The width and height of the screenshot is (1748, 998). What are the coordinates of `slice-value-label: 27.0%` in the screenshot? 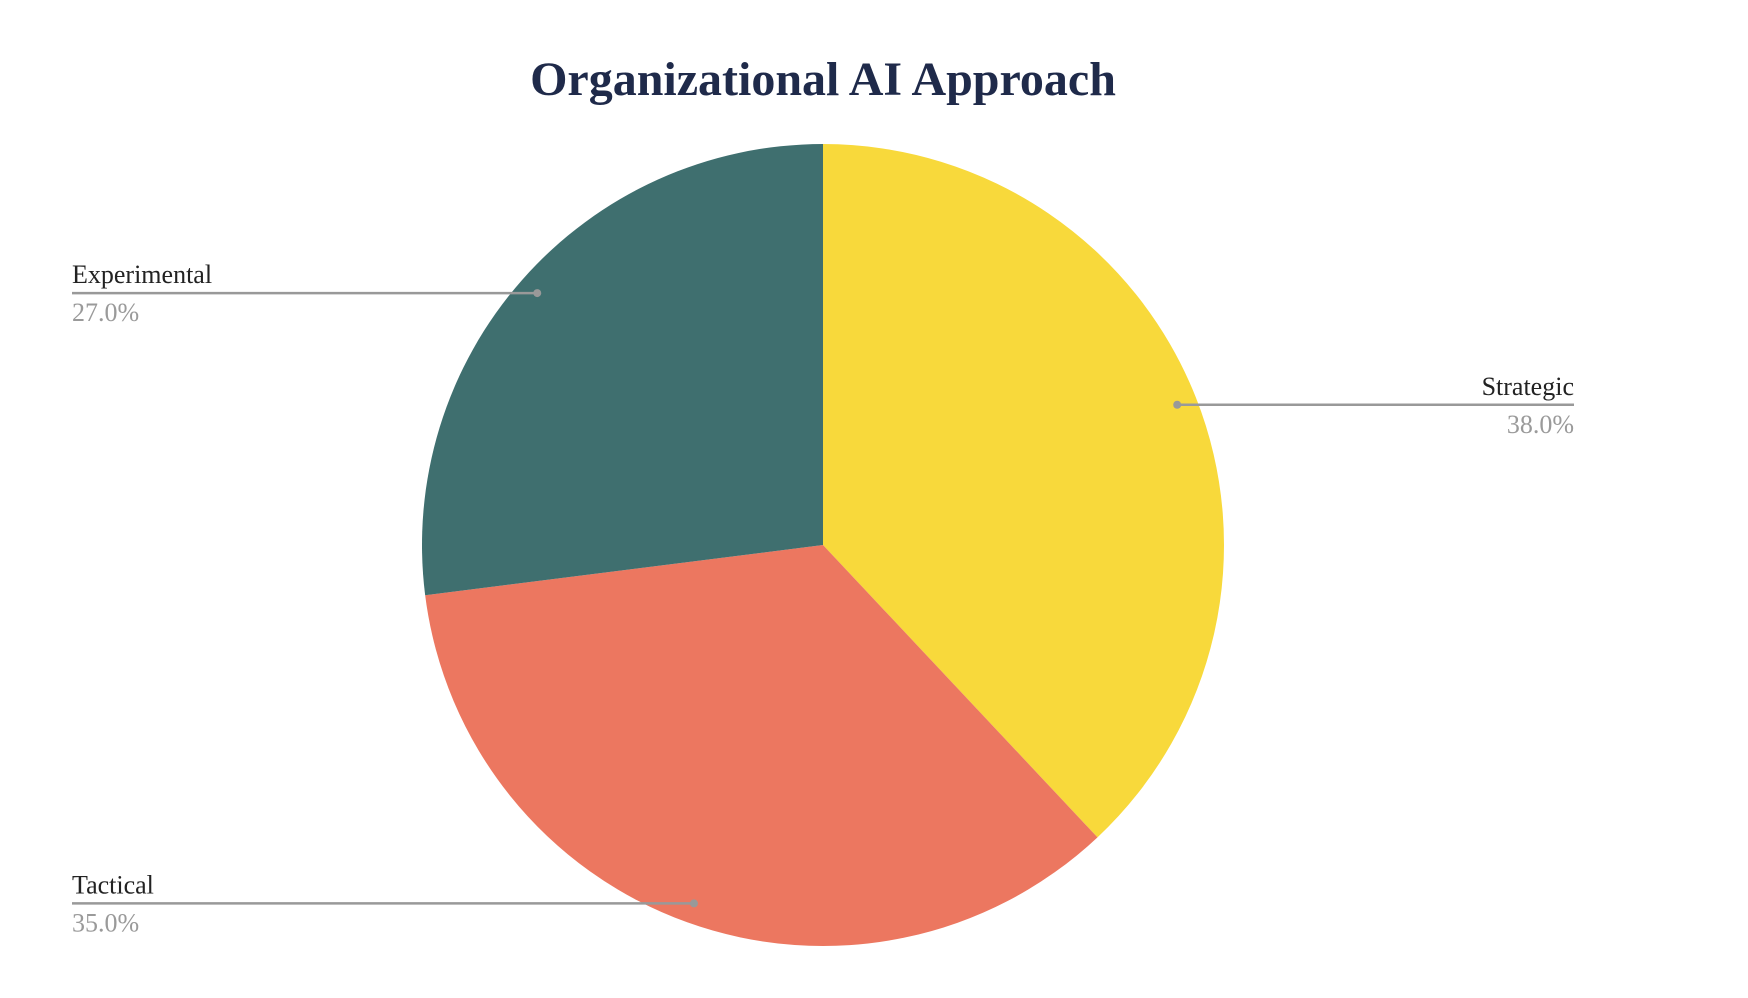 It's located at (105, 312).